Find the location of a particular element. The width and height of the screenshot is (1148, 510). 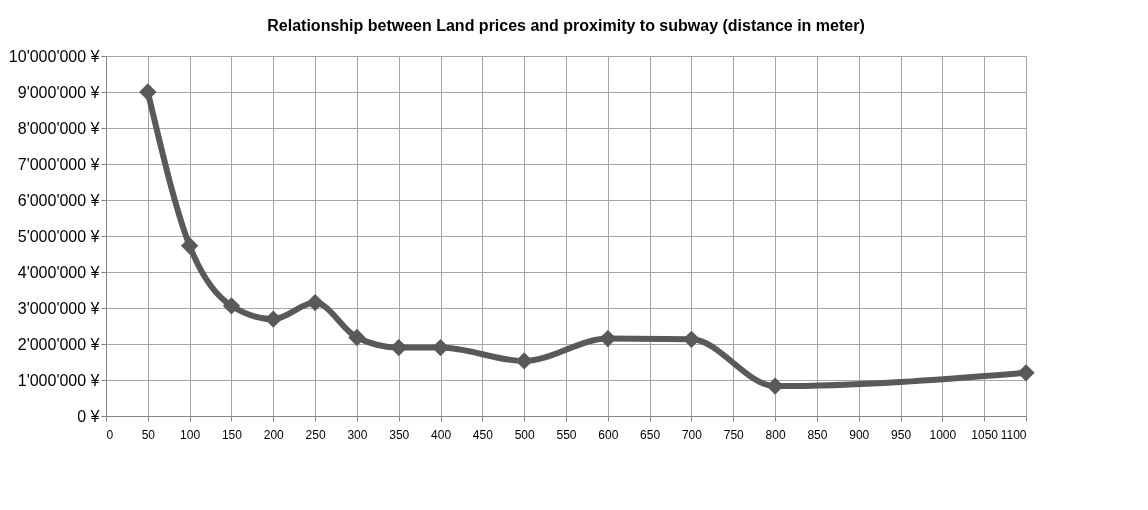

y-tick-label: 0 ¥ is located at coordinates (88, 416).